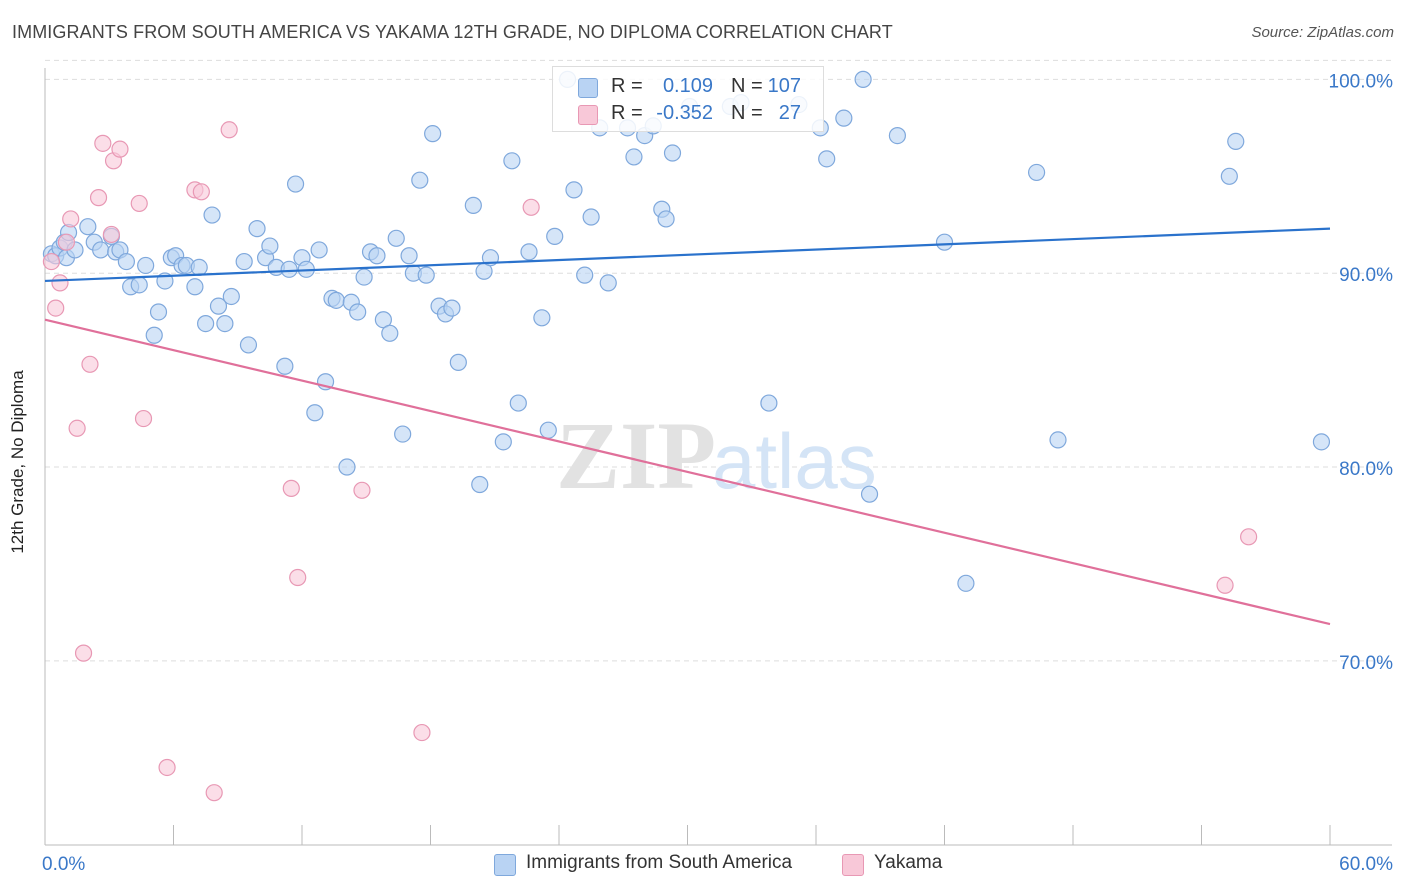  I want to click on legend-r-value: -0.352, so click(684, 113).